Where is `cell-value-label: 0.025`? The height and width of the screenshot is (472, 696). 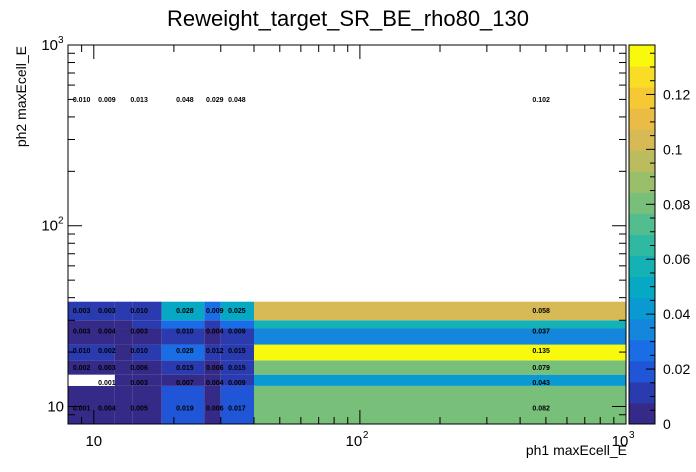 cell-value-label: 0.025 is located at coordinates (237, 311).